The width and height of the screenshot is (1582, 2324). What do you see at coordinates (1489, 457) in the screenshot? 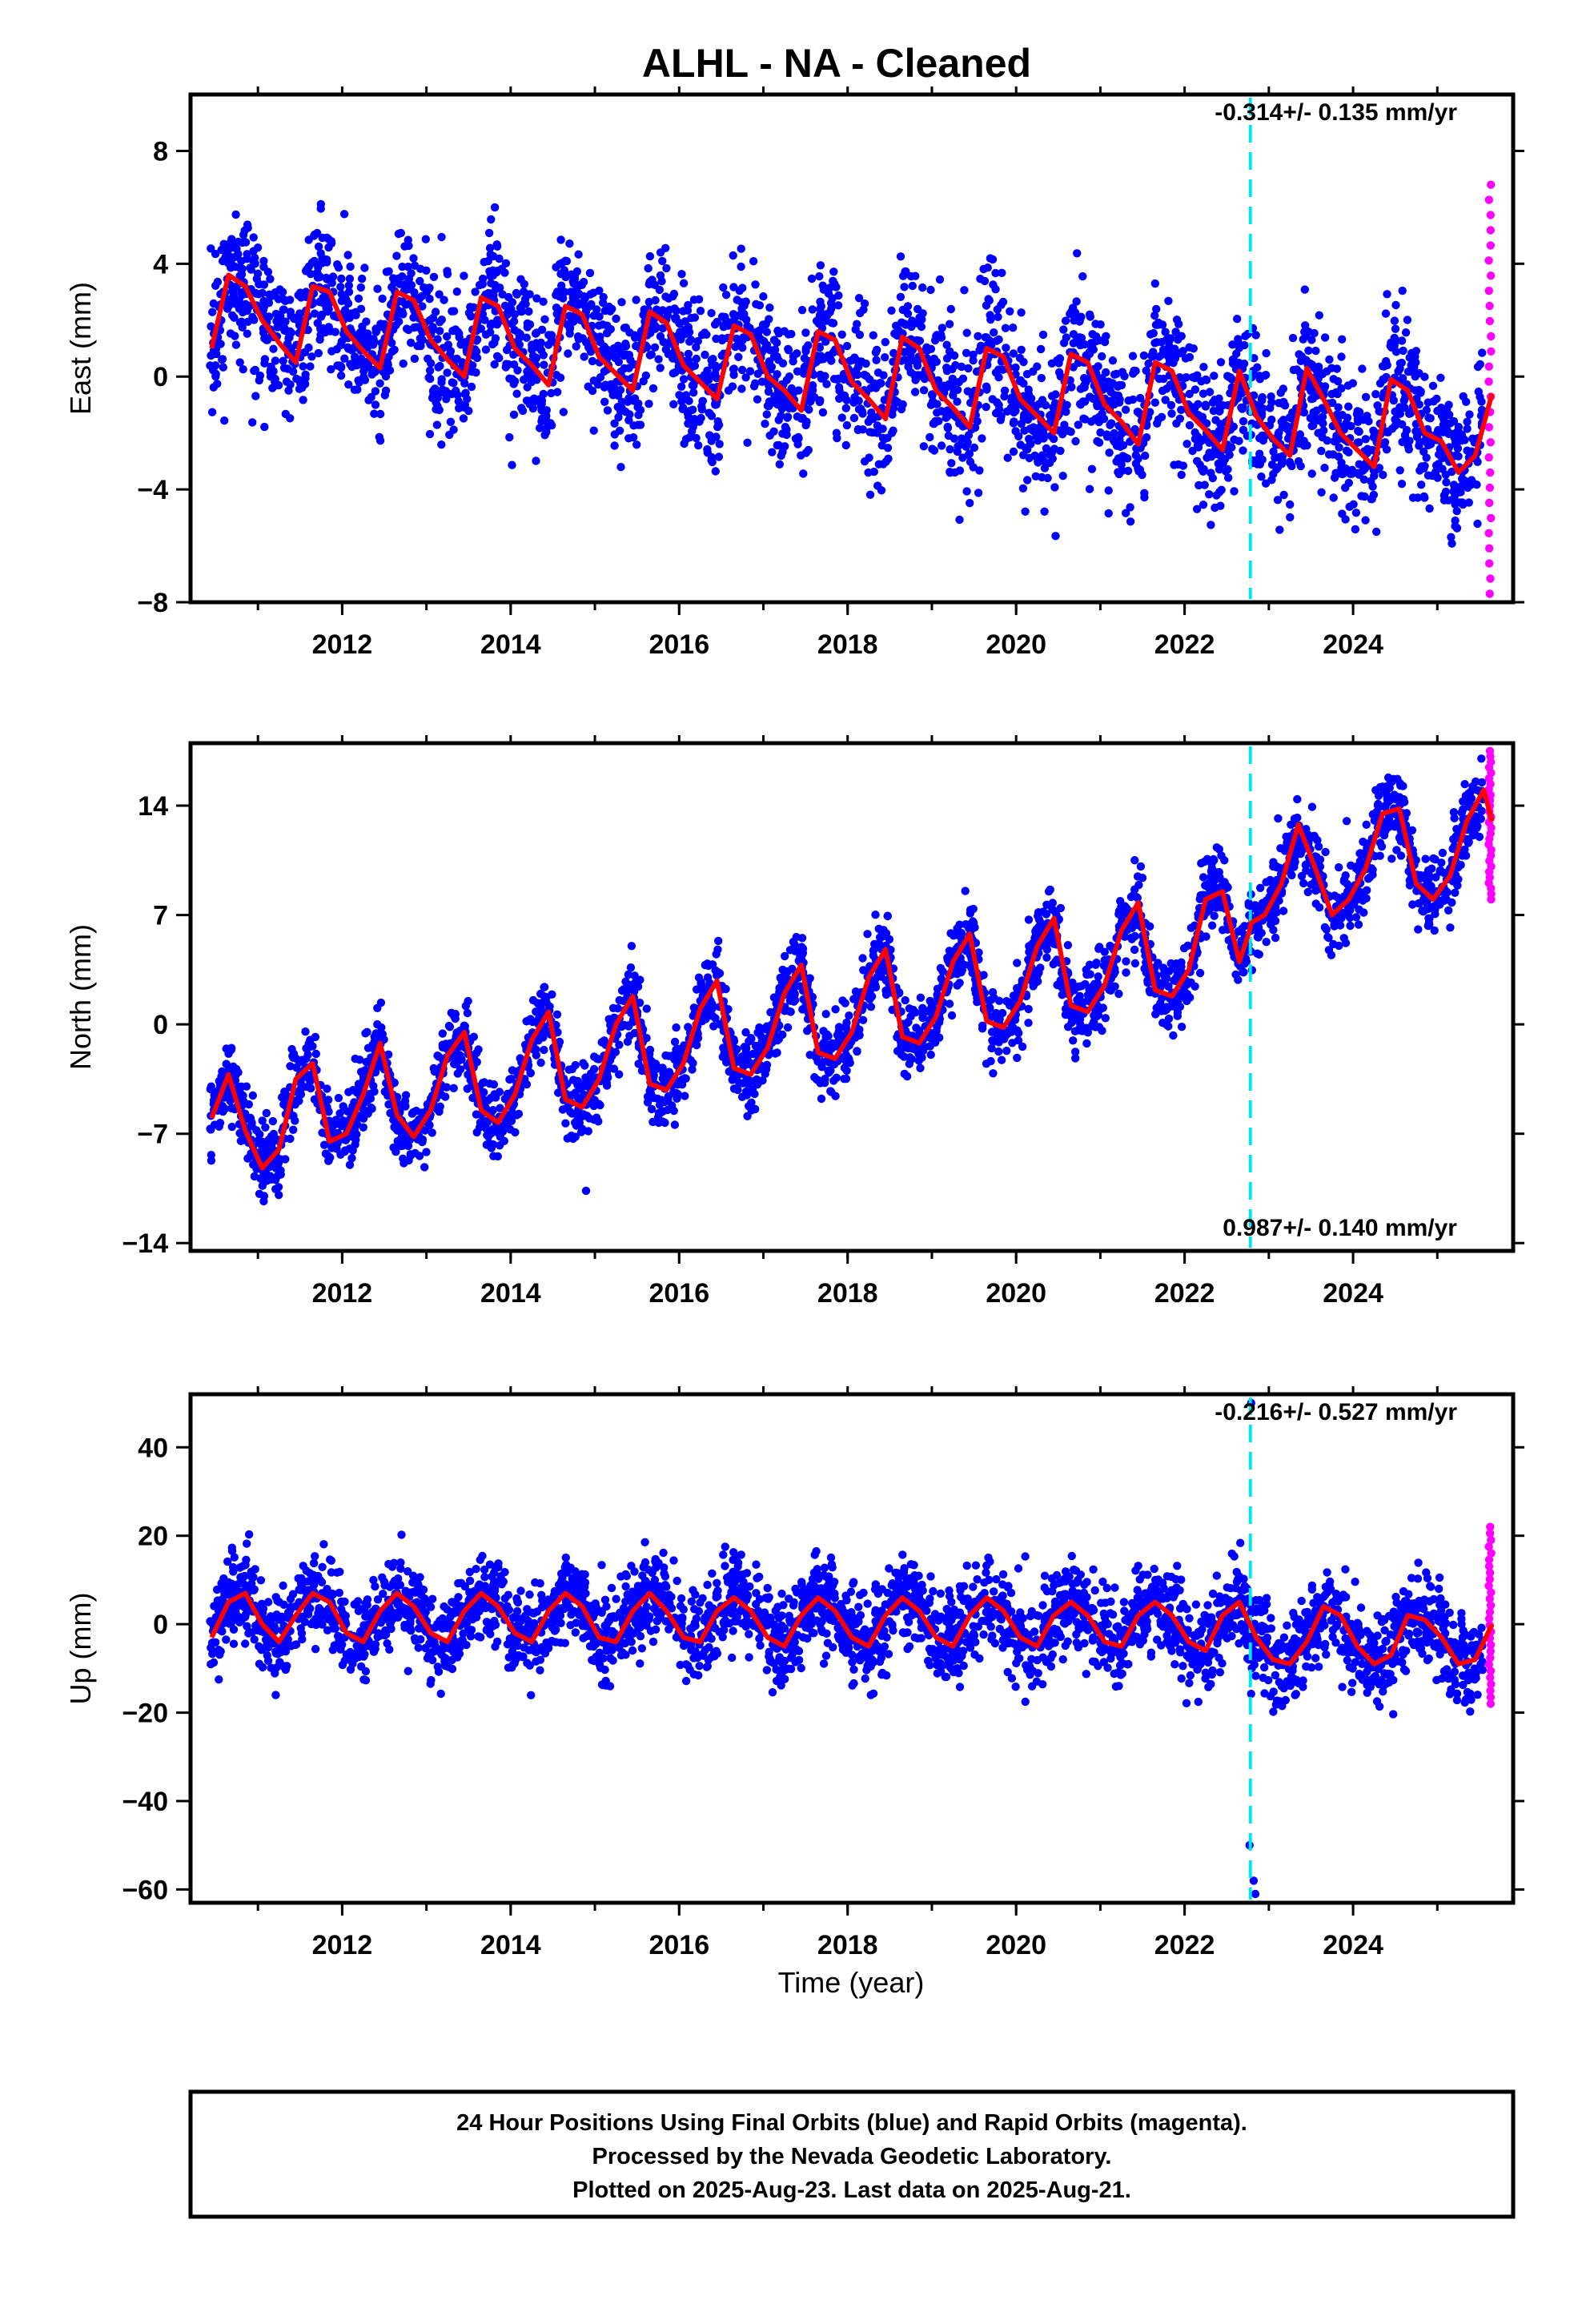
I see `east-rapid-point` at bounding box center [1489, 457].